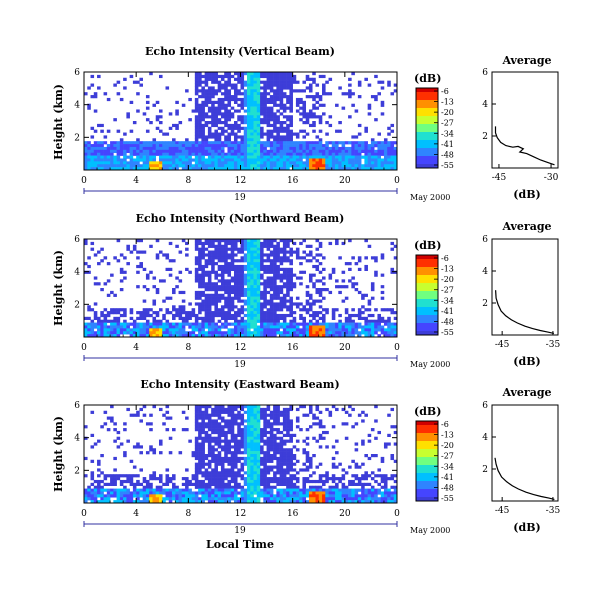 This screenshot has height=598, width=615. Describe the element at coordinates (84, 181) in the screenshot. I see `x-tick-label: 0` at that location.